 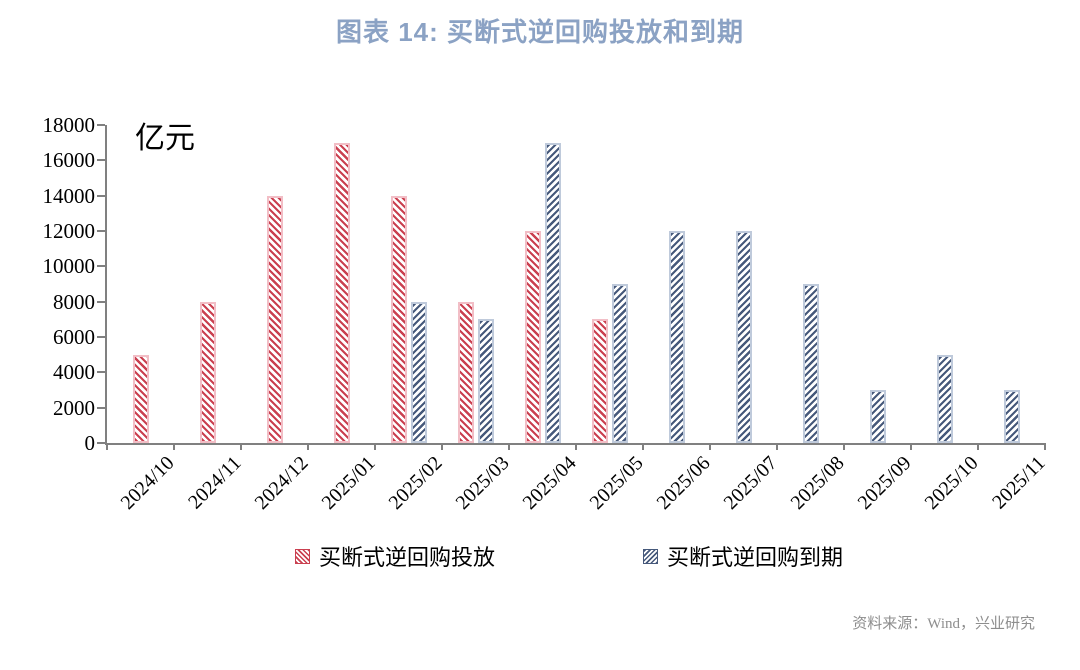 I want to click on legend-label: 买断式逆回购投放, so click(x=406, y=557).